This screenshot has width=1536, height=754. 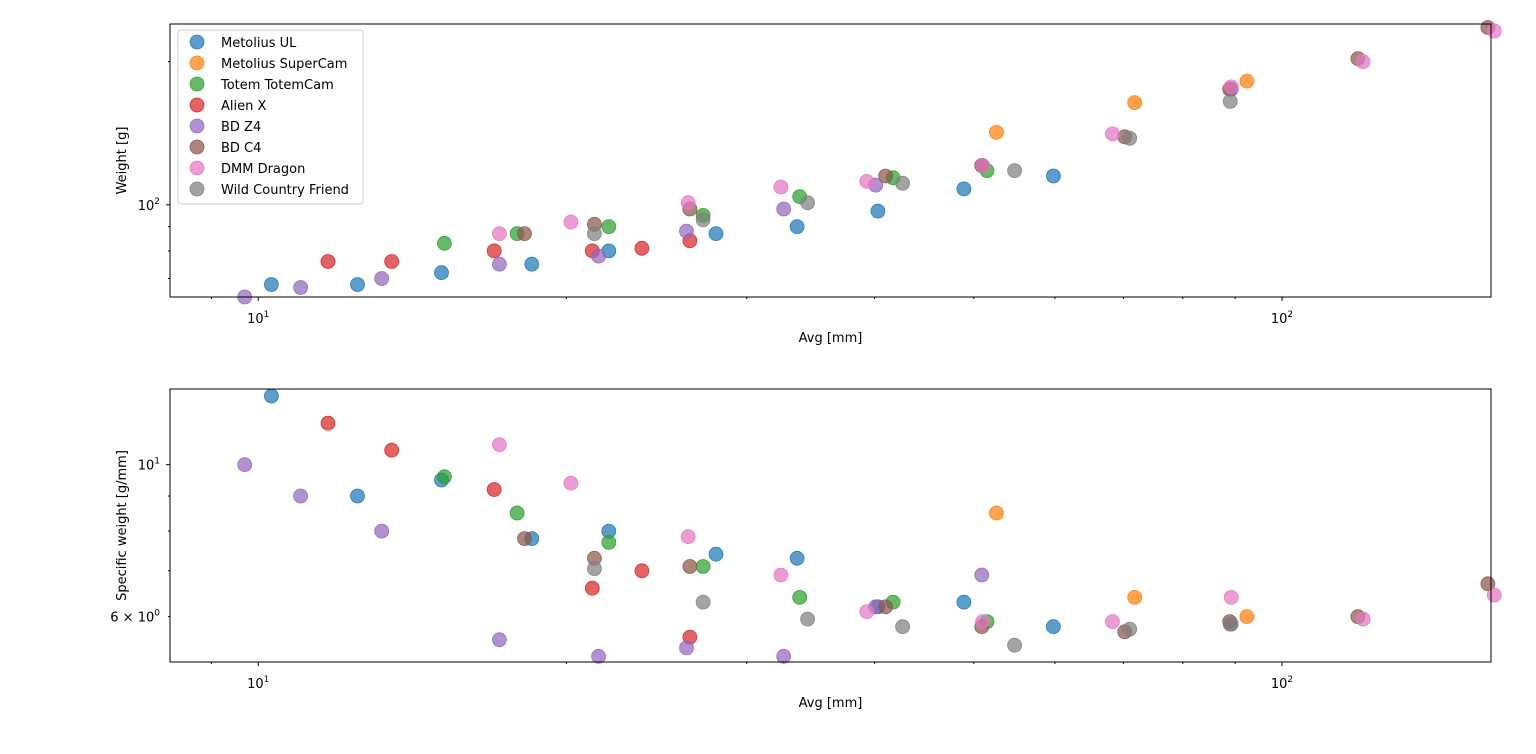 I want to click on y-axis-label: Specific weight [g/mm], so click(x=122, y=525).